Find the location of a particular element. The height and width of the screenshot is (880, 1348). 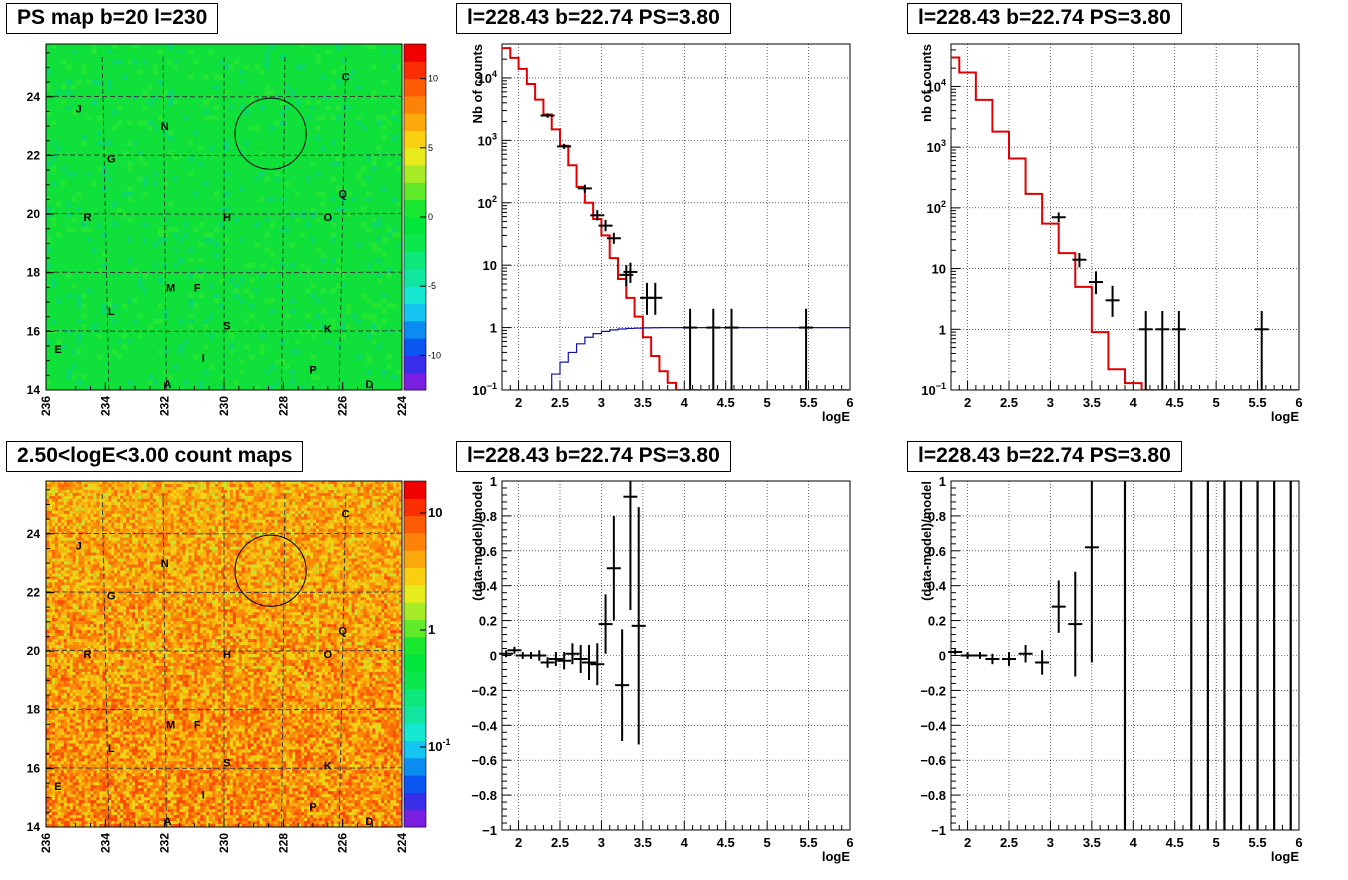

x-tick-label: 226 is located at coordinates (343, 406).